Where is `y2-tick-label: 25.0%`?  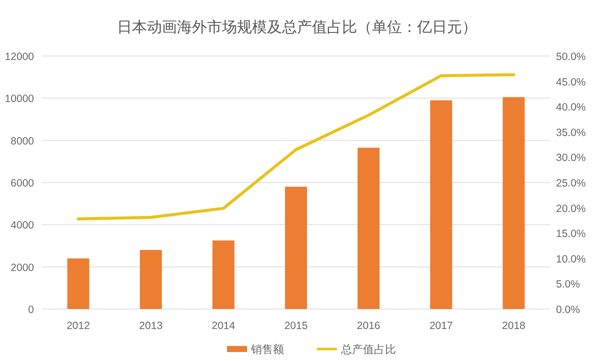
y2-tick-label: 25.0% is located at coordinates (571, 184).